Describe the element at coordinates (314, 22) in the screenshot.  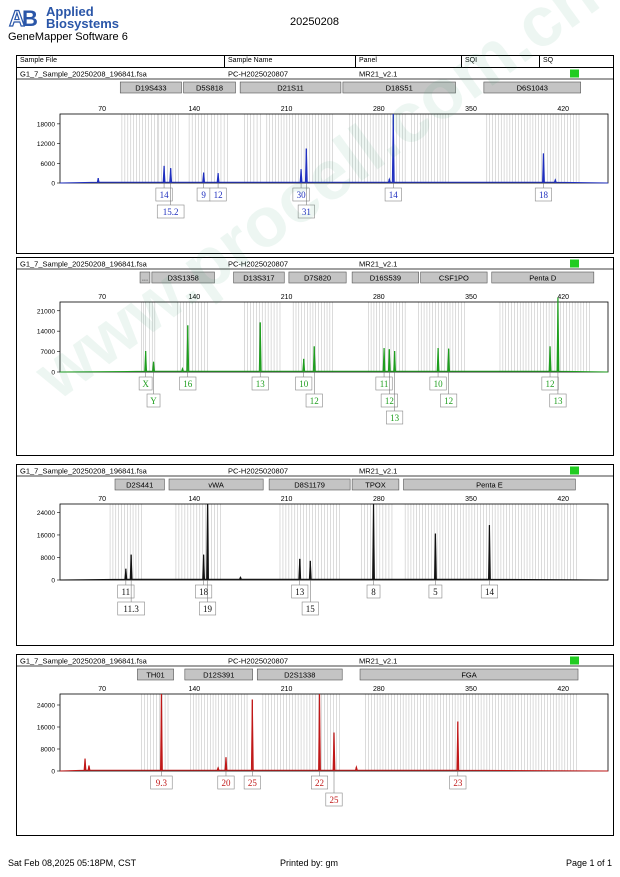
I see `report-date: 20250208` at that location.